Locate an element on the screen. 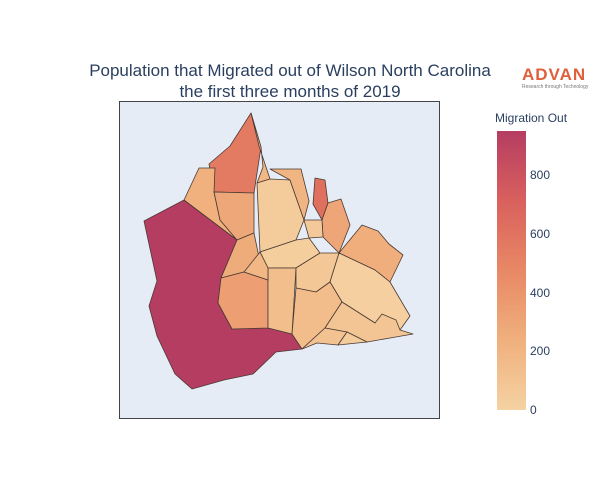  colorbar-tick-label: 800 is located at coordinates (540, 175).